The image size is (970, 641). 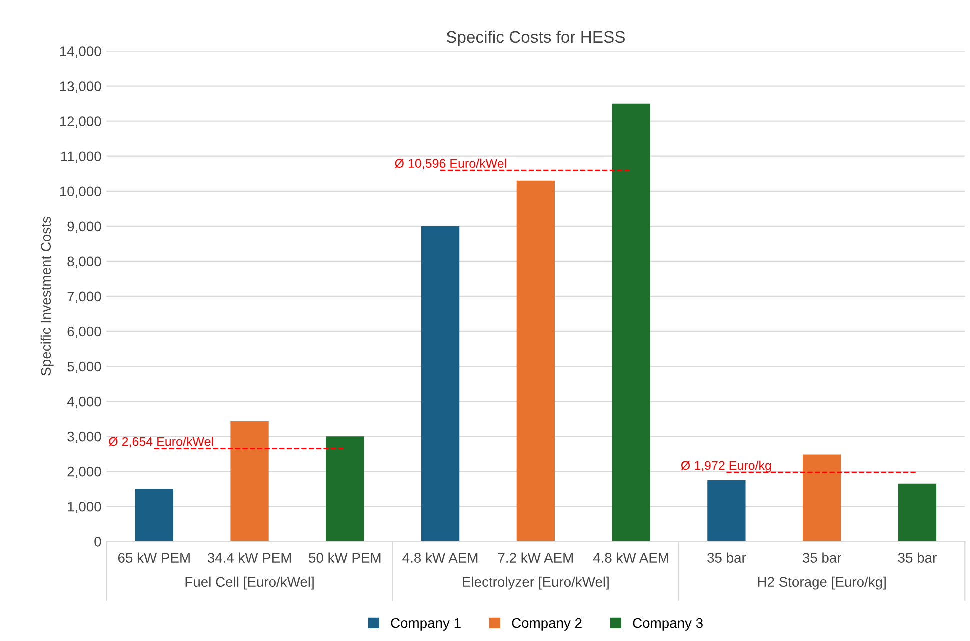 What do you see at coordinates (81, 122) in the screenshot?
I see `y-tick-label: 12,000` at bounding box center [81, 122].